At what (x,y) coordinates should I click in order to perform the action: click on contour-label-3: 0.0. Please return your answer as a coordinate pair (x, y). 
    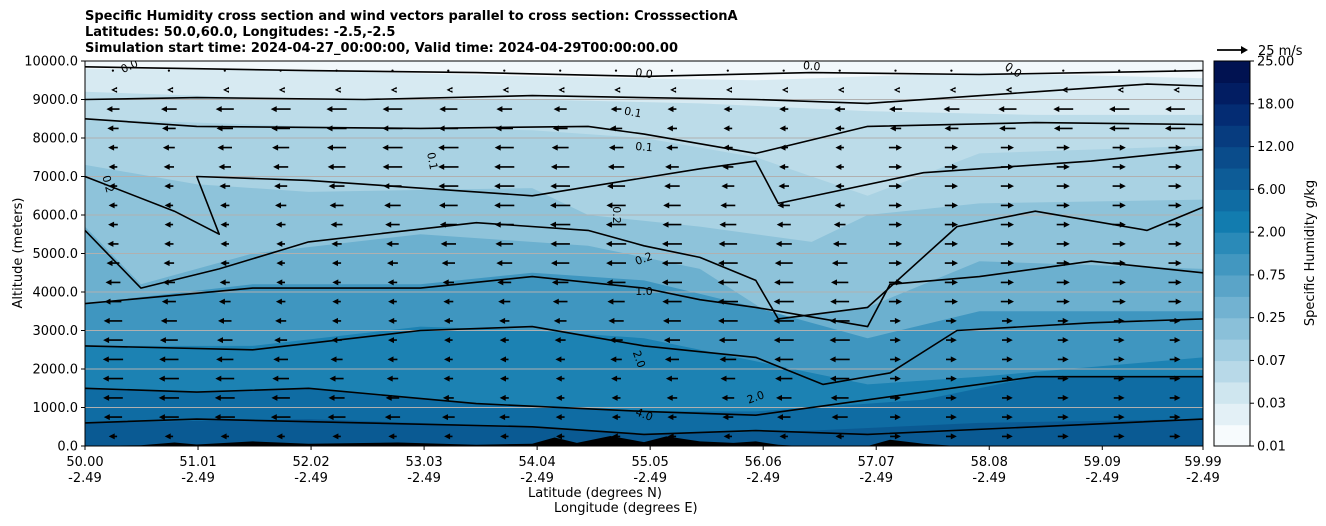
    Looking at the image, I should click on (811, 66).